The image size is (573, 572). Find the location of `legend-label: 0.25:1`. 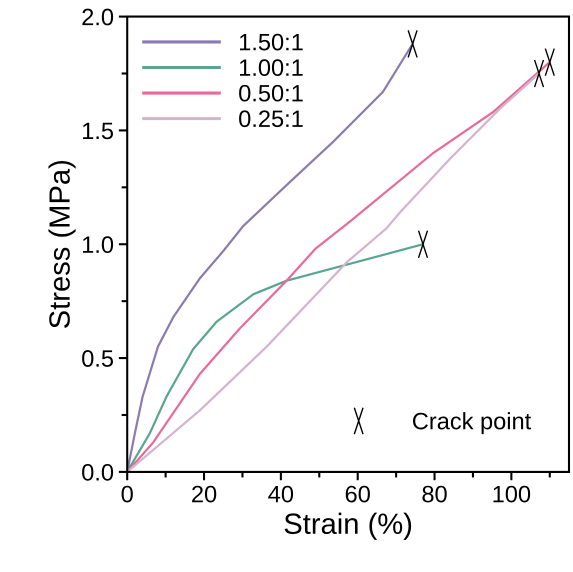

legend-label: 0.25:1 is located at coordinates (271, 119).